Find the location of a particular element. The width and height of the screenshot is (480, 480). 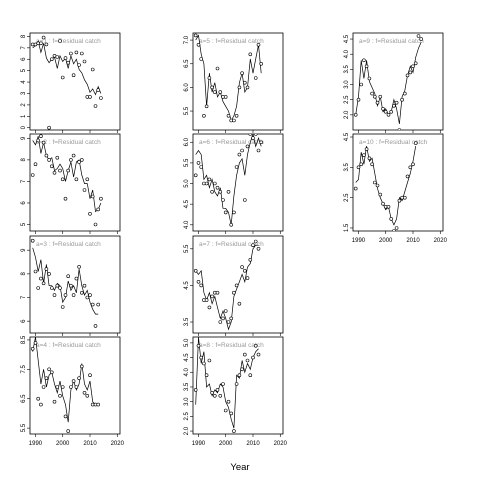

panel-9-plot-area is located at coordinates (388, 82).